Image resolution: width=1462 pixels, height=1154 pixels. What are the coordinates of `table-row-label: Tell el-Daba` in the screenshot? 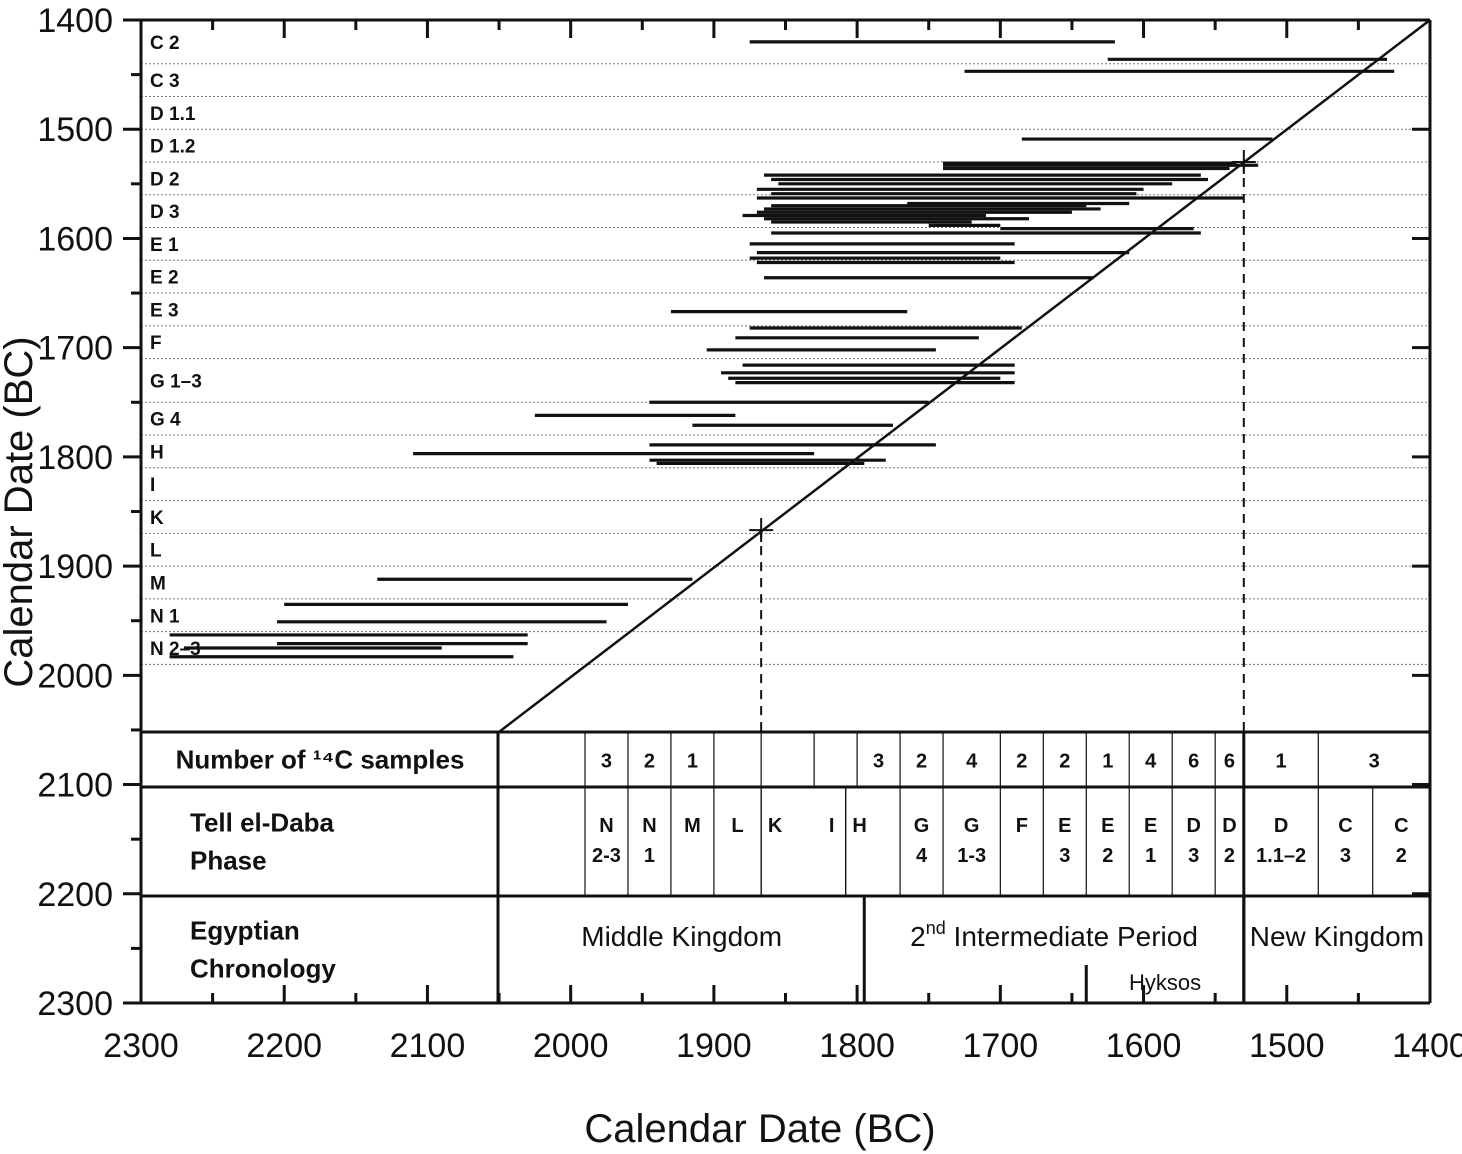 It's located at (262, 823).